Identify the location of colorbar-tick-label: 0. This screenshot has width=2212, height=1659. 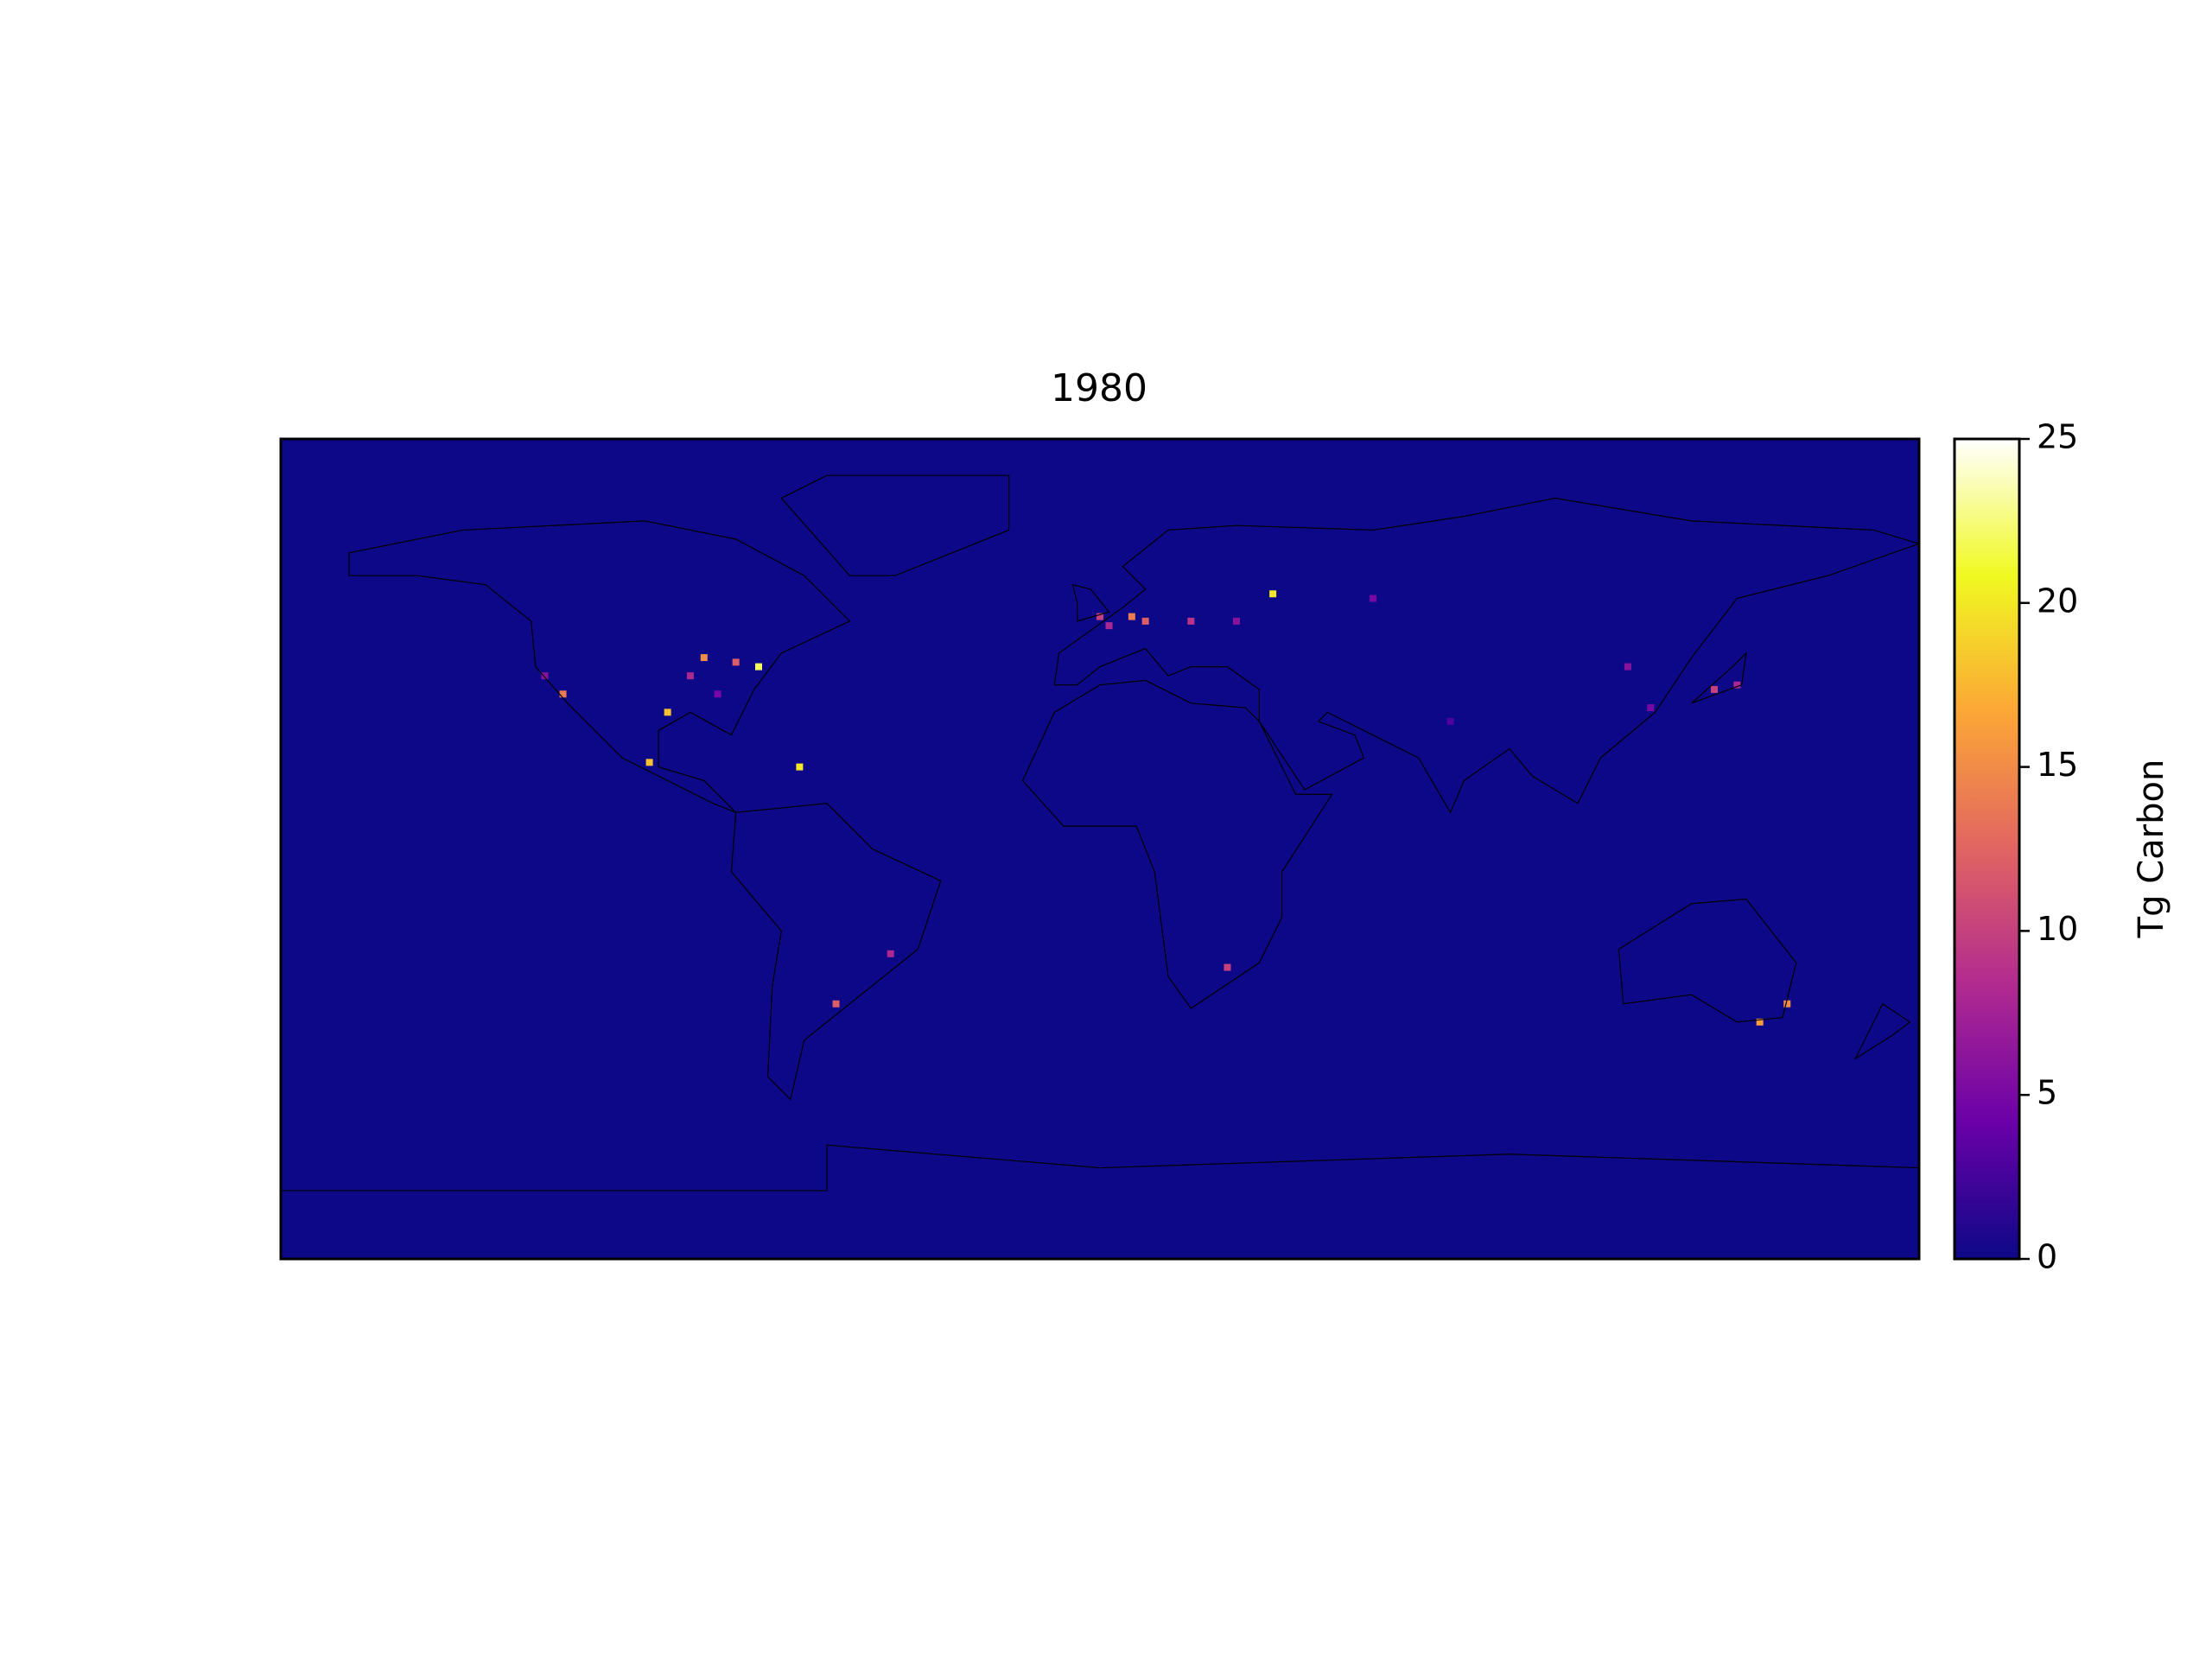
(2047, 1257).